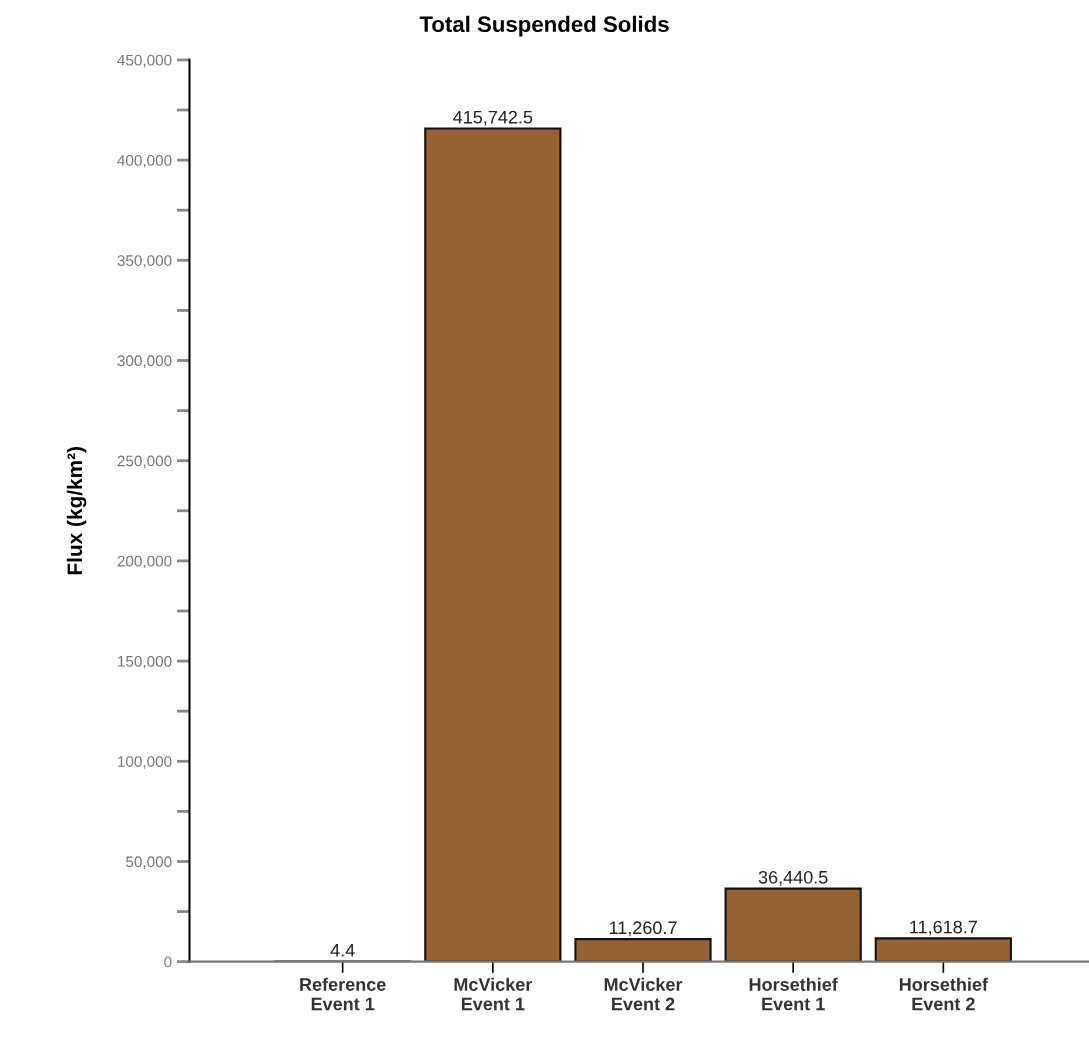  Describe the element at coordinates (145, 662) in the screenshot. I see `y-tick-label: 150,000` at that location.